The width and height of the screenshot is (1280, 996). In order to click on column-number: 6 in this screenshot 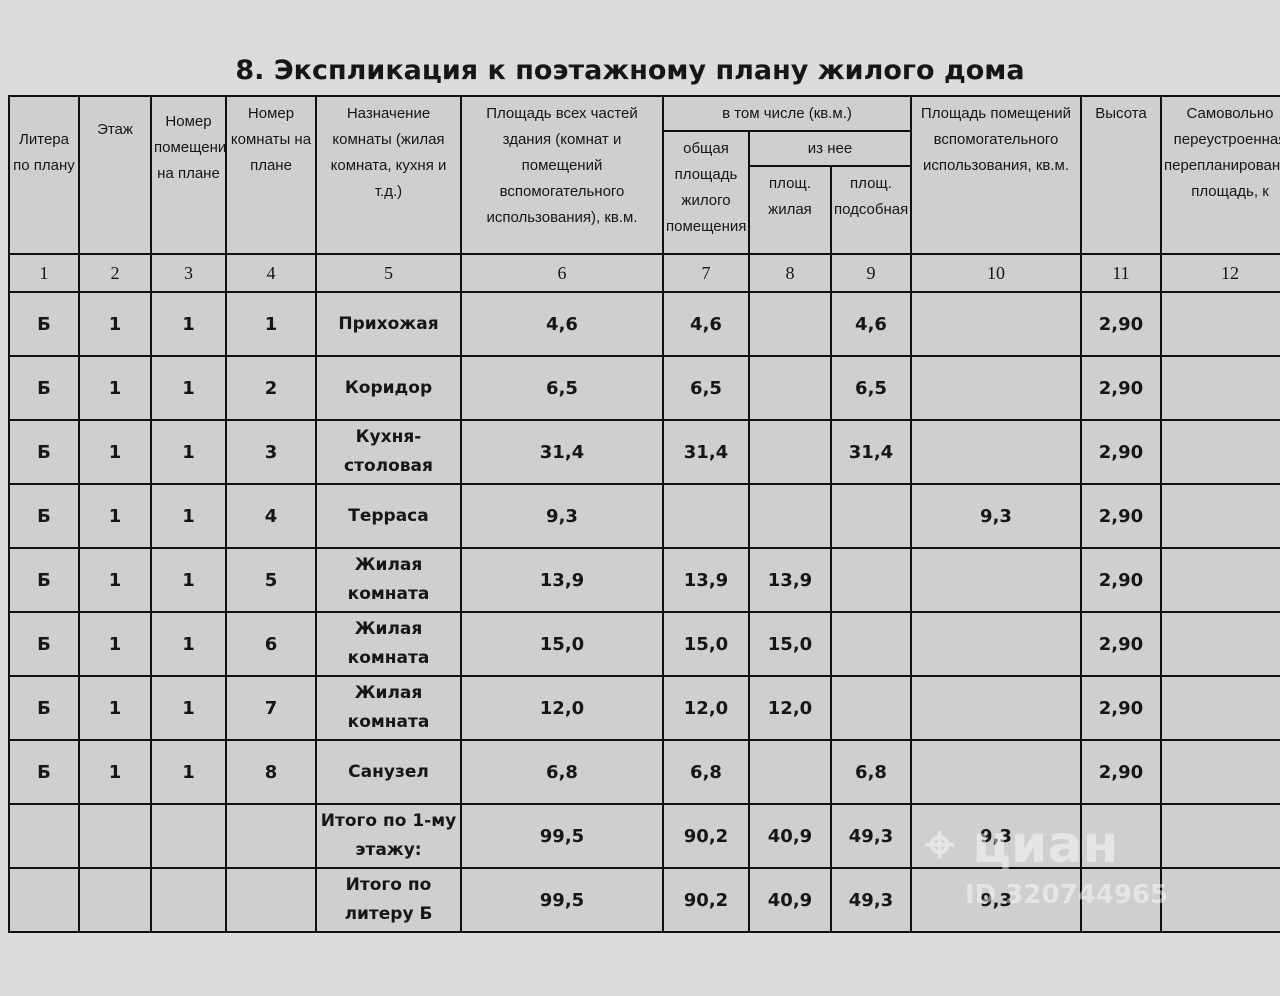, I will do `click(562, 273)`.